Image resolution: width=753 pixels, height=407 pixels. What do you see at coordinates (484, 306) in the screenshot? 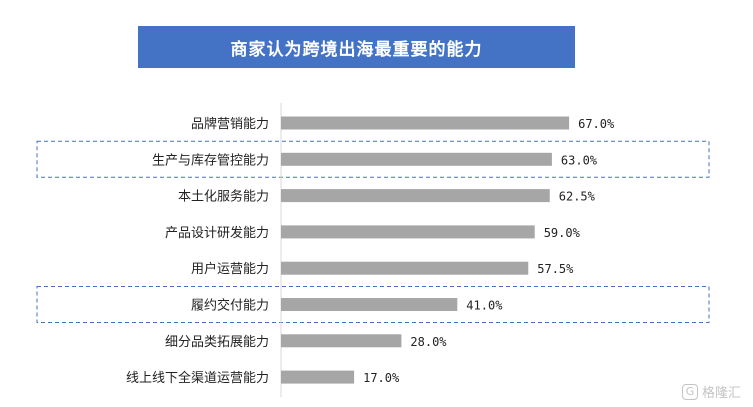
I see `value-label: 41.0%` at bounding box center [484, 306].